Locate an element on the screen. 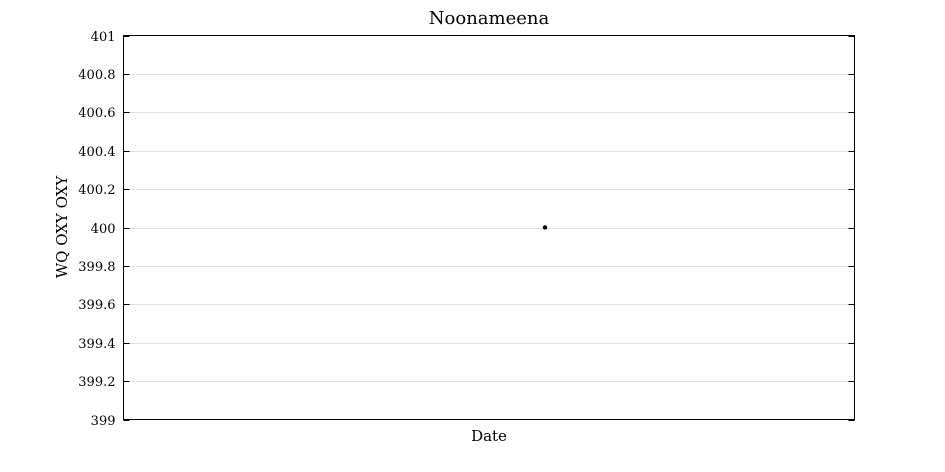  y-tick-label: 399.8 is located at coordinates (96, 267).